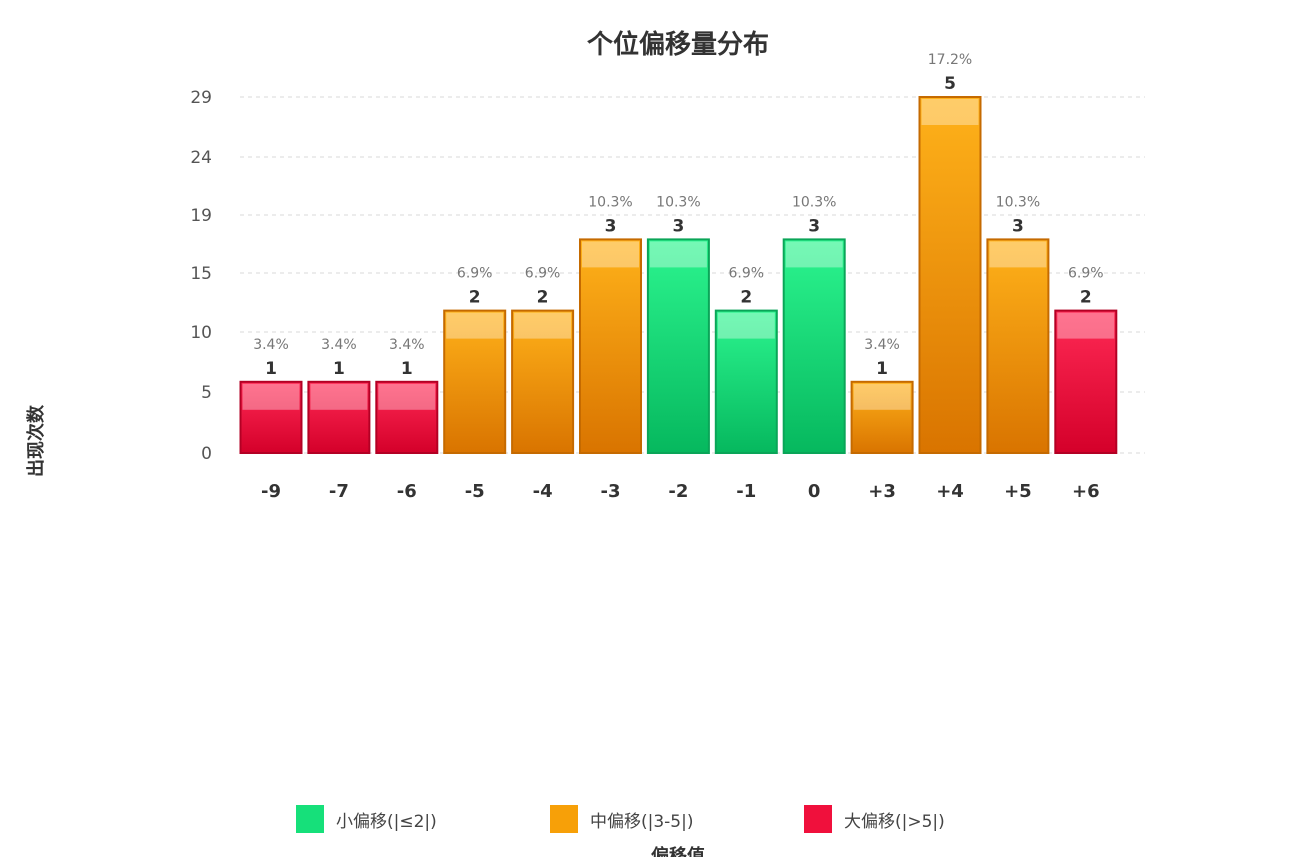 Image resolution: width=1315 pixels, height=861 pixels. What do you see at coordinates (201, 158) in the screenshot?
I see `y-tick-label: 24` at bounding box center [201, 158].